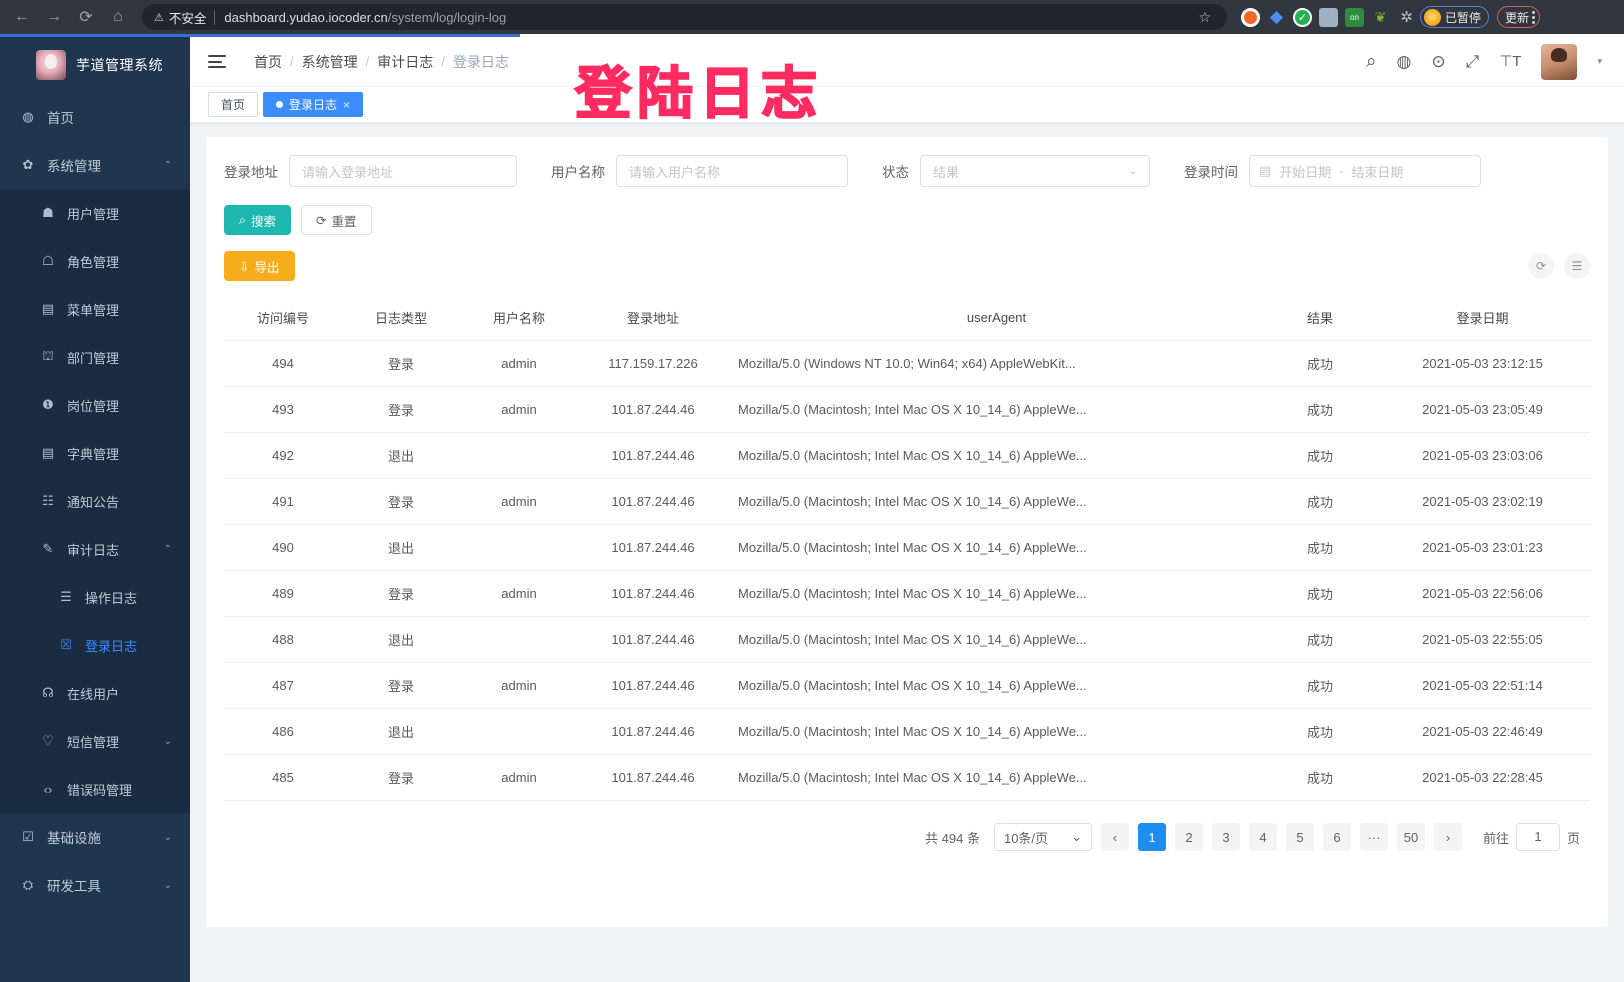  I want to click on breadcrumb-item-2: 审计日志, so click(405, 61).